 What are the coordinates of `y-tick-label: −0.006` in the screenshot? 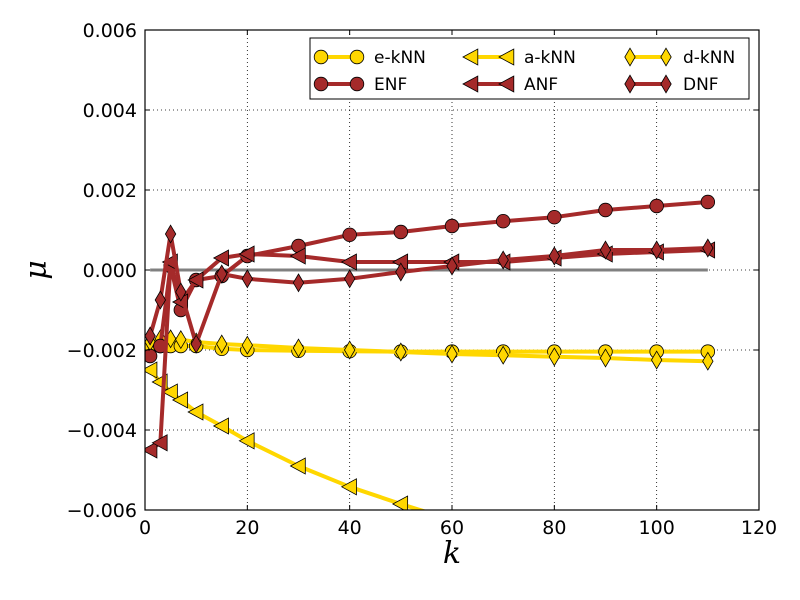 It's located at (102, 511).